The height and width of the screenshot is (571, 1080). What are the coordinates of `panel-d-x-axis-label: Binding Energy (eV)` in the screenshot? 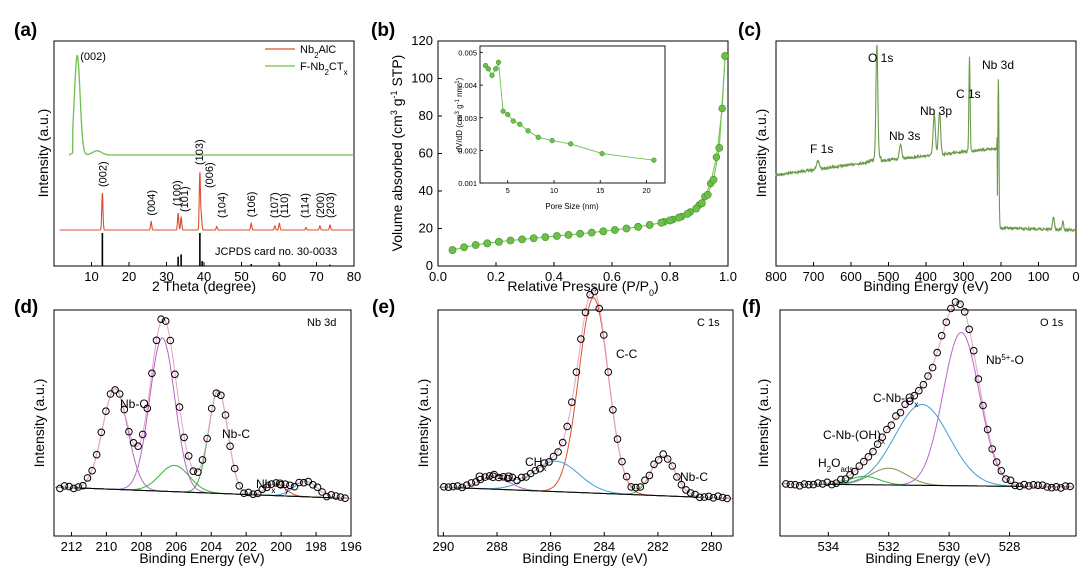 It's located at (201, 558).